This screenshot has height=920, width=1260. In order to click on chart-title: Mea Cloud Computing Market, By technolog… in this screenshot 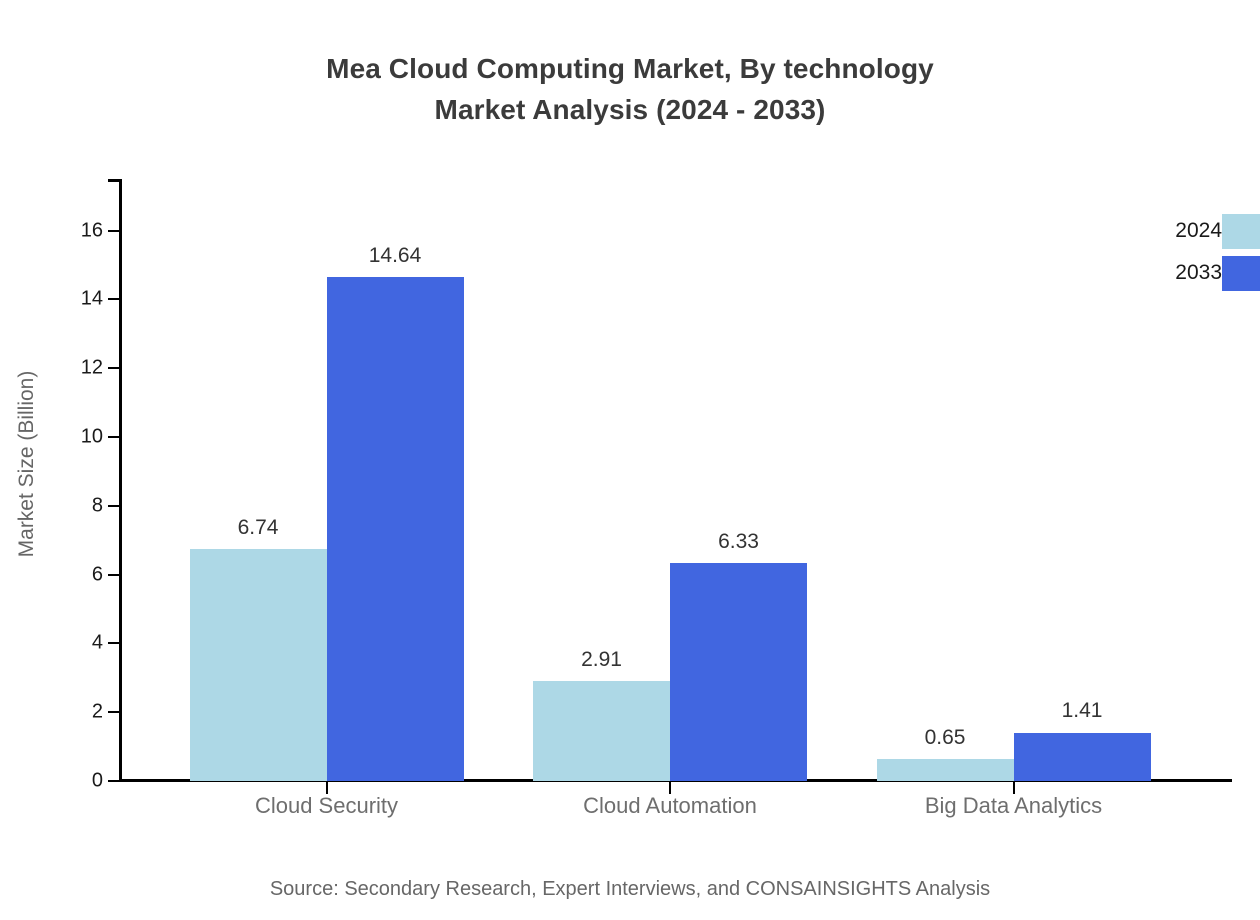, I will do `click(630, 89)`.